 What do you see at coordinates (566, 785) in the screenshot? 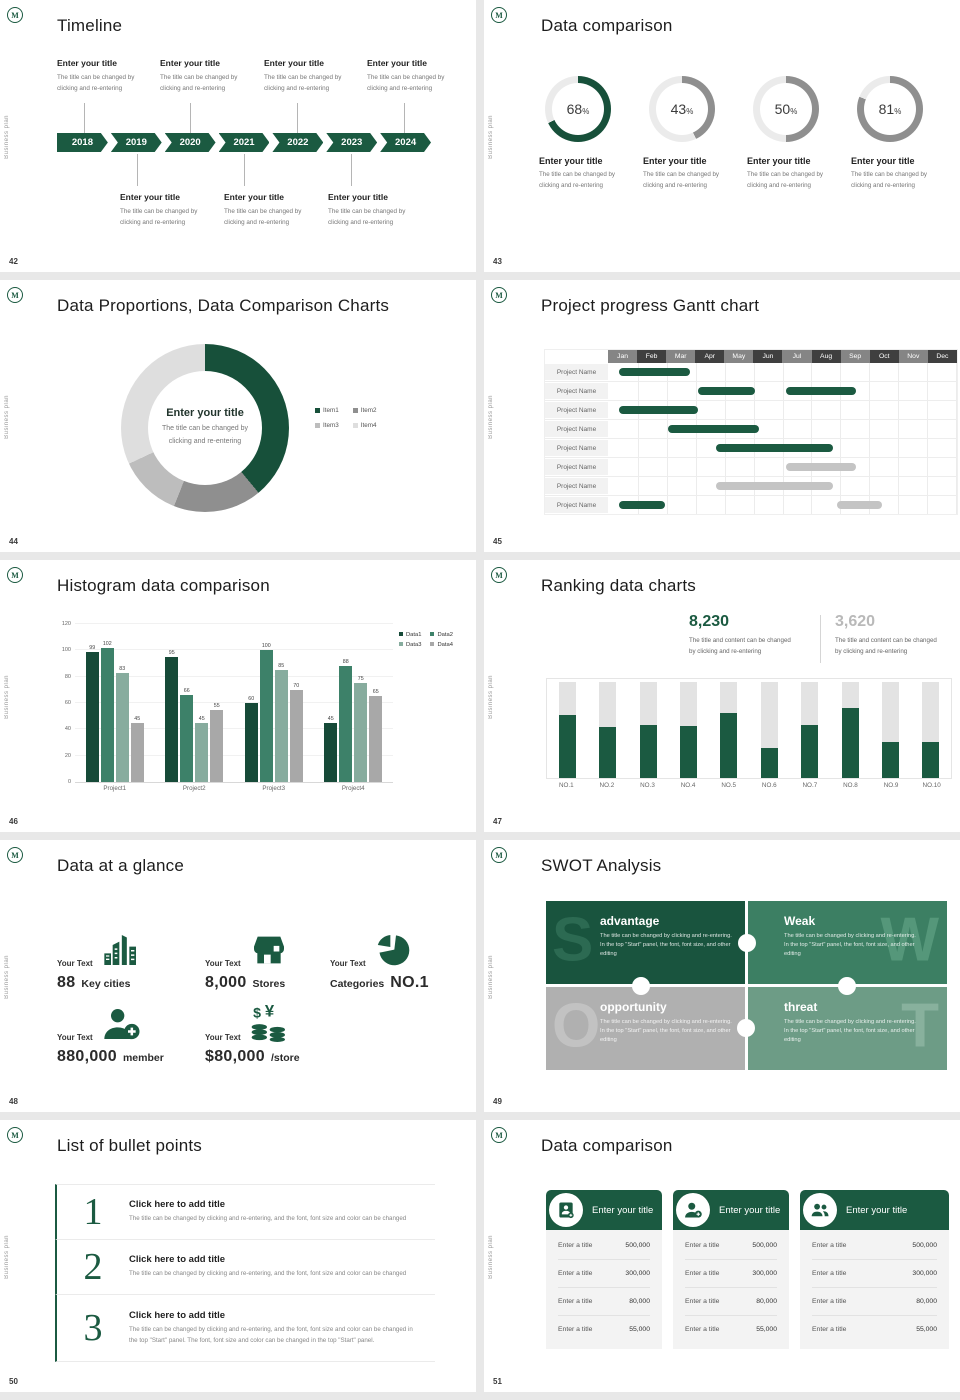
I see `category-label: NO.1` at bounding box center [566, 785].